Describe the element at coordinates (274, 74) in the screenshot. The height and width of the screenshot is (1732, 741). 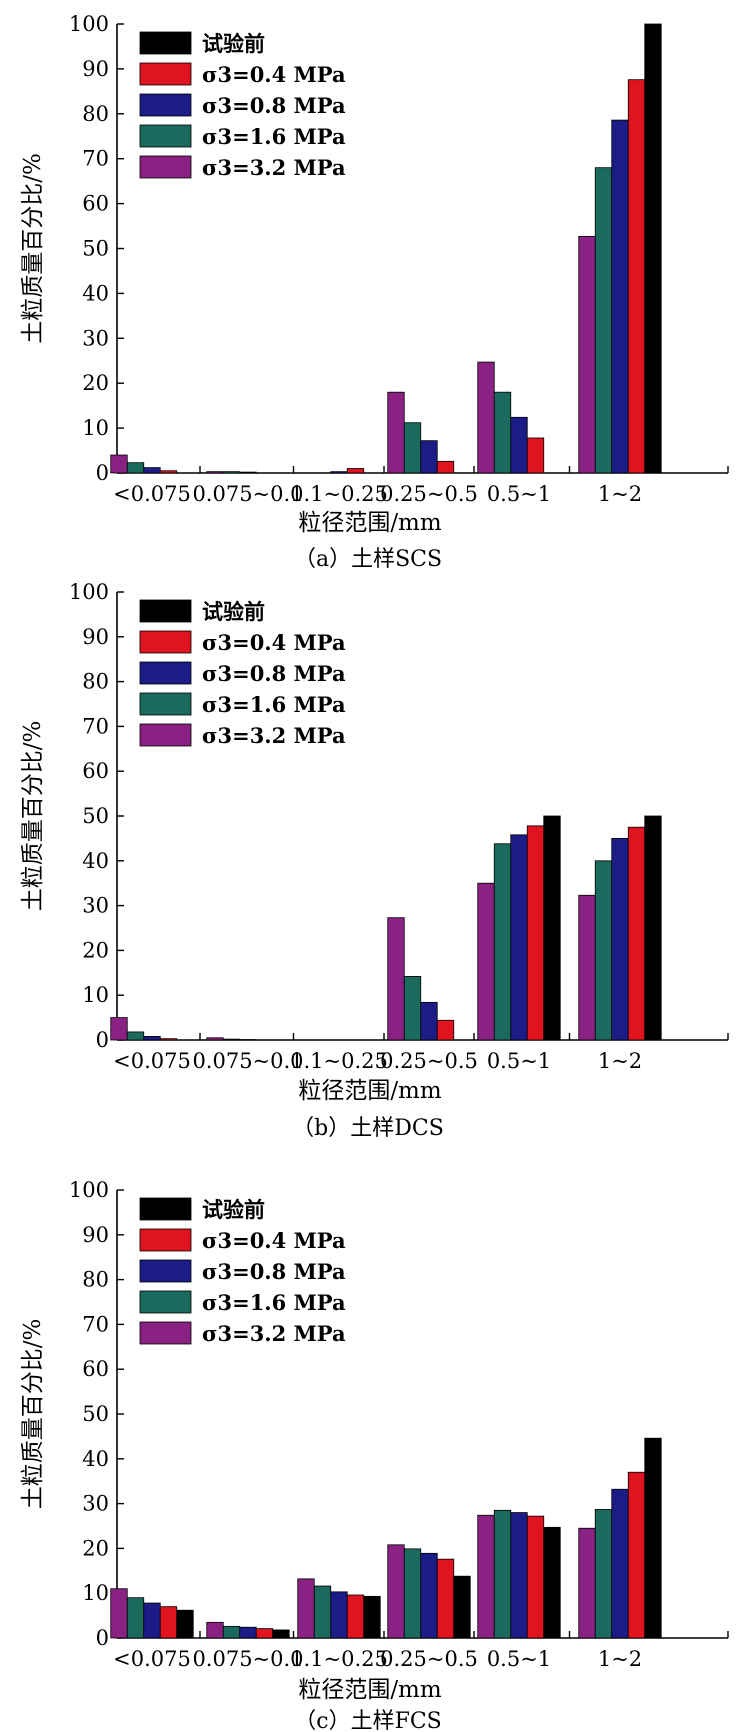
I see `legend-label-s04: σ3=0.4 MPa` at that location.